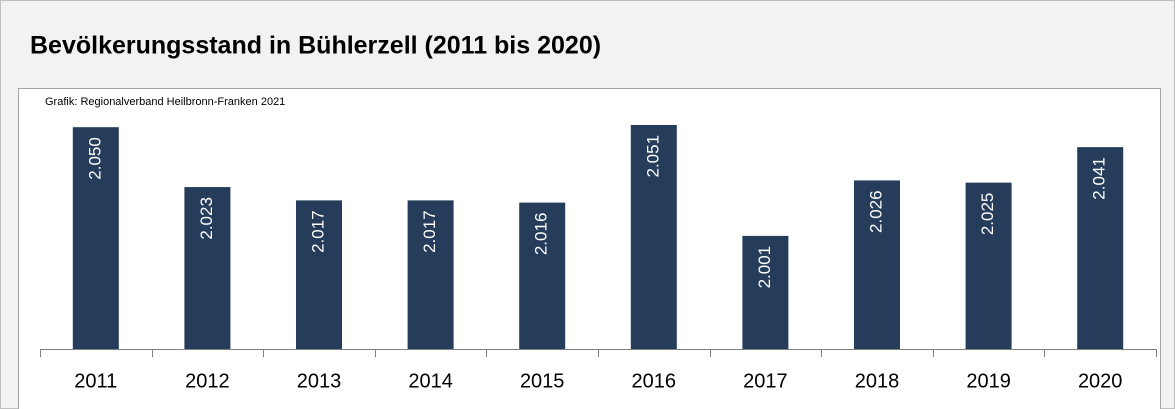 The image size is (1175, 409). Describe the element at coordinates (875, 211) in the screenshot. I see `value-label: 2.026` at that location.